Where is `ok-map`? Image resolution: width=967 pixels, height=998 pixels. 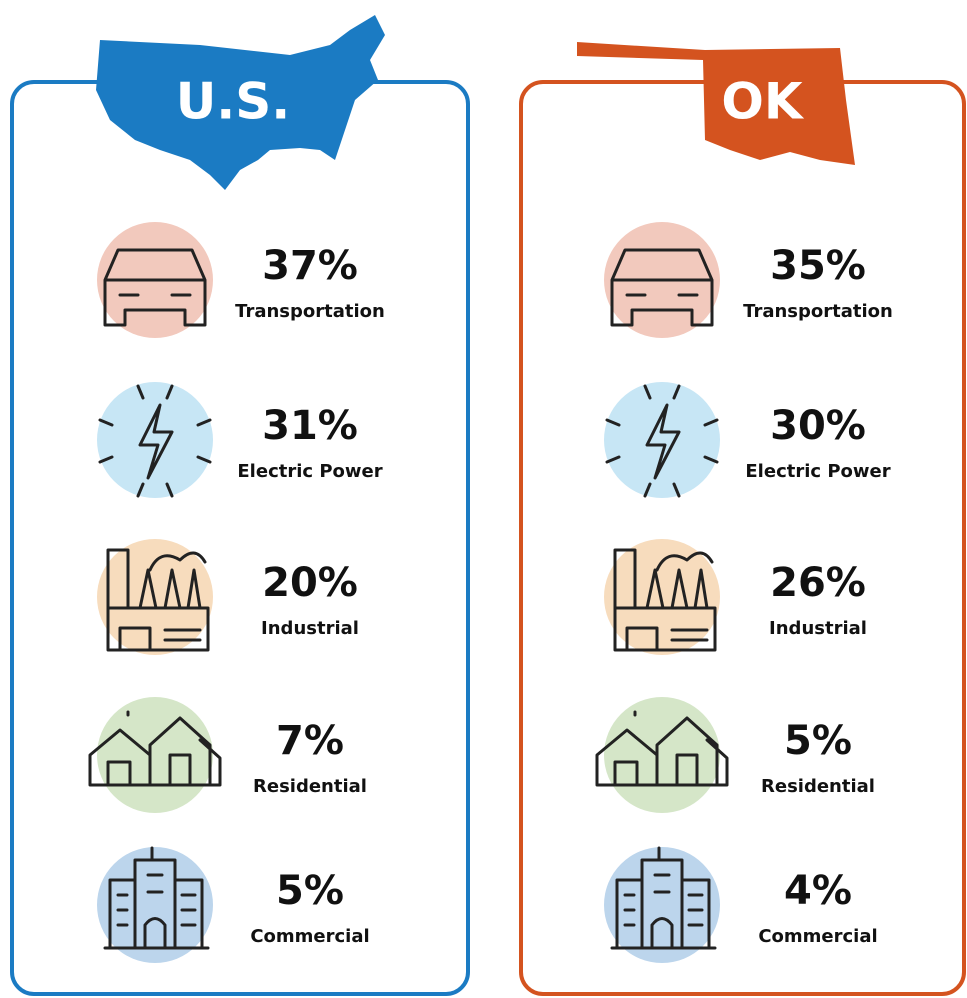
ok-map is located at coordinates (716, 103).